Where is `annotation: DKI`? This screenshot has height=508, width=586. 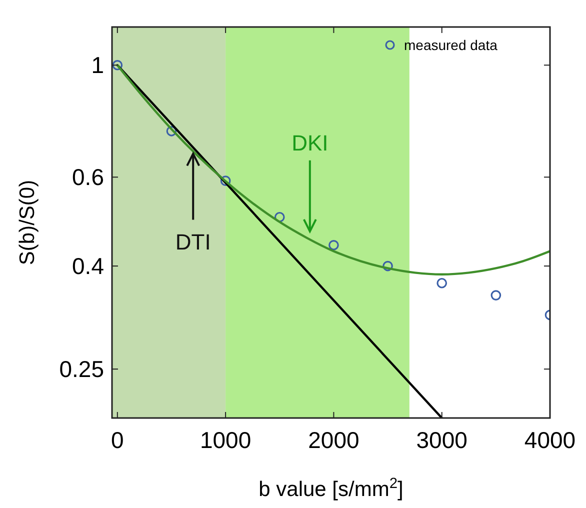 annotation: DKI is located at coordinates (310, 143).